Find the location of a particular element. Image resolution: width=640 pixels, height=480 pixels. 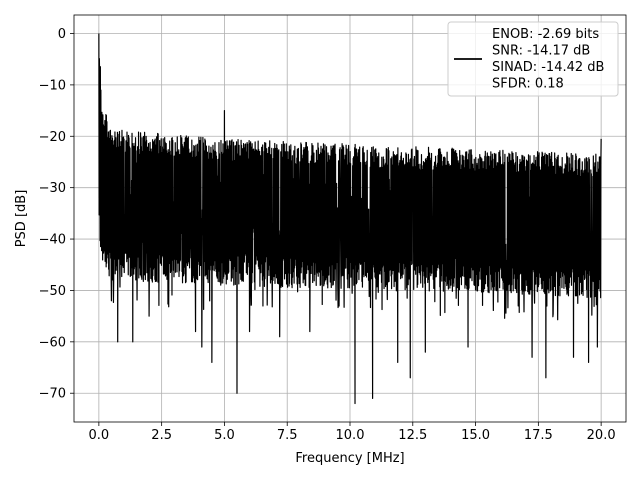

y-tick-label: −30 is located at coordinates (52, 188).